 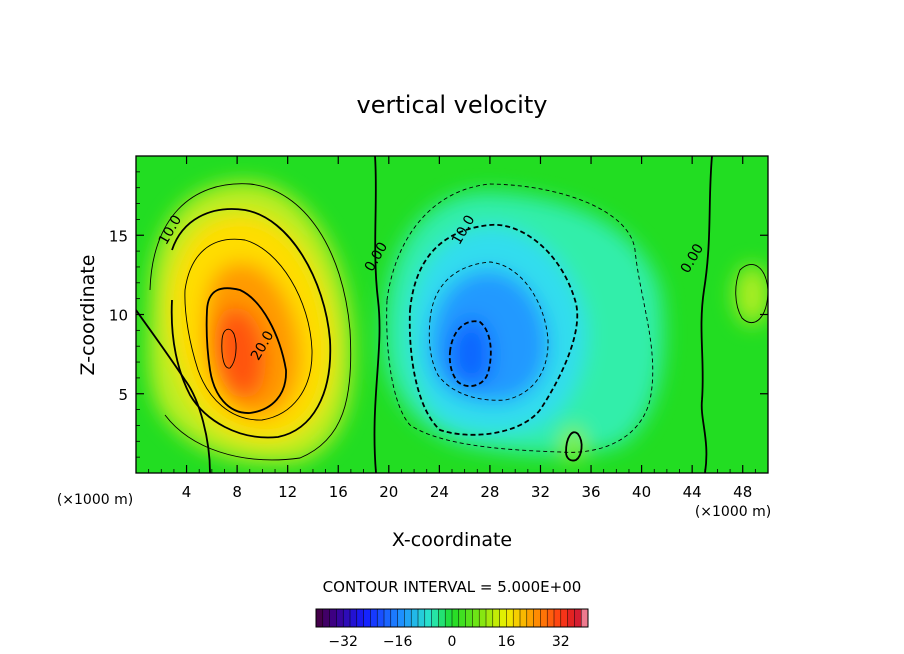 What do you see at coordinates (742, 492) in the screenshot?
I see `x-tick-label: 48` at bounding box center [742, 492].